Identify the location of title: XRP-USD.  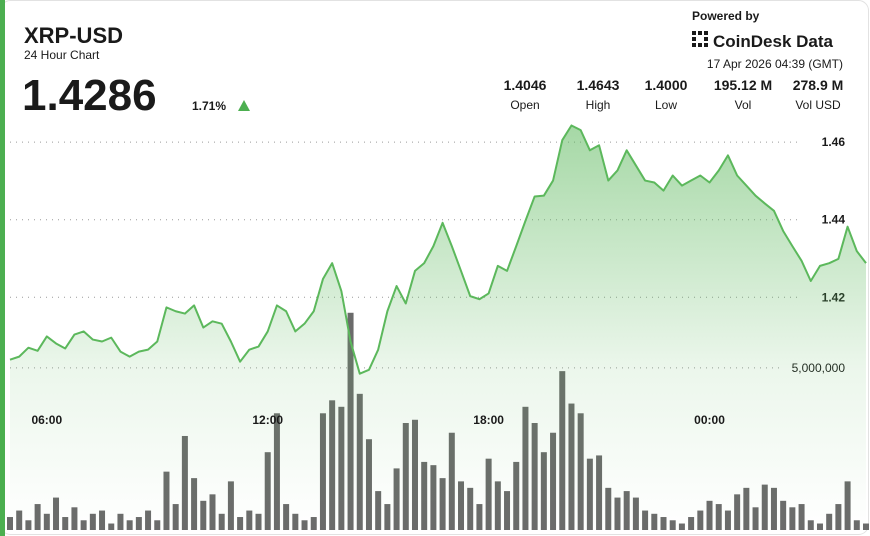
(73, 35).